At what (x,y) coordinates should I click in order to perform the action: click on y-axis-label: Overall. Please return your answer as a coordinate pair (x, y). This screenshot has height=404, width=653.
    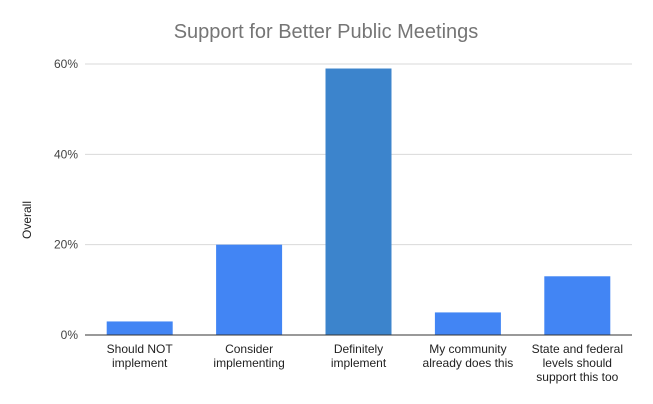
    Looking at the image, I should click on (27, 220).